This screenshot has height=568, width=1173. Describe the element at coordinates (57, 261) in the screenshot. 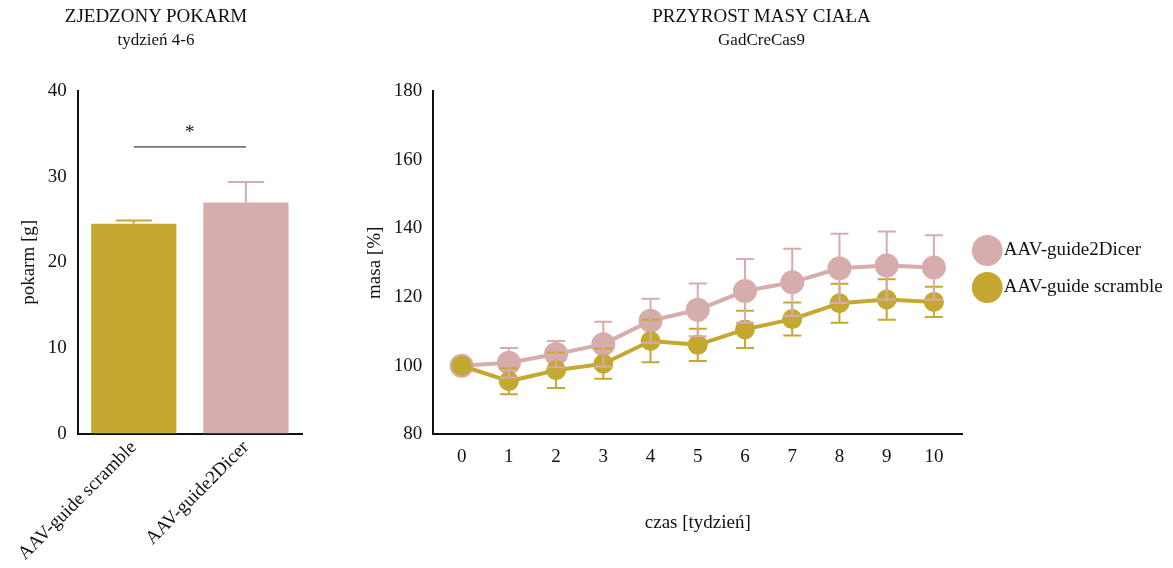

I see `y-tick-label: 20` at that location.